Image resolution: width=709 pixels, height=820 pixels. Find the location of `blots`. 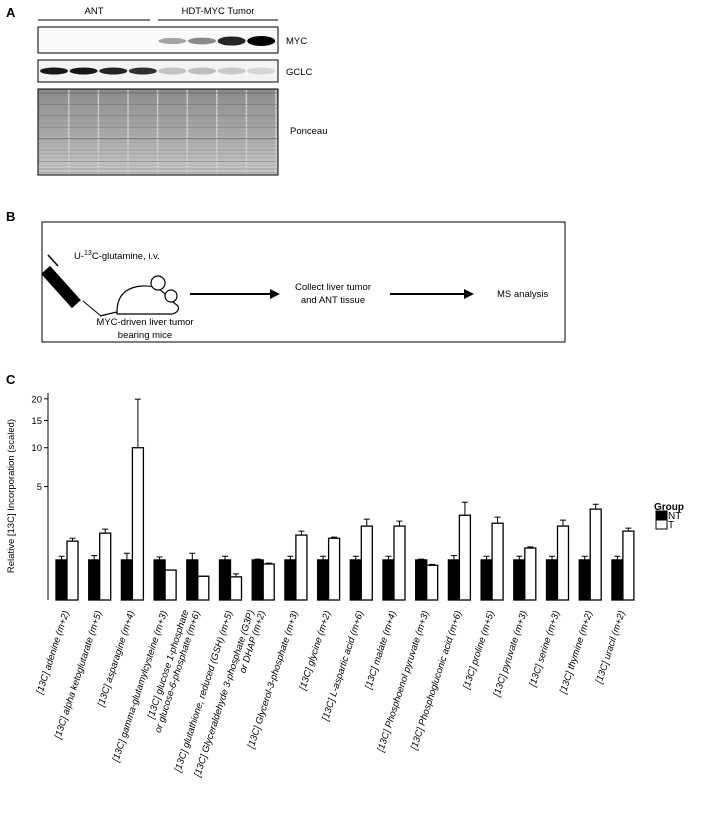

blots is located at coordinates (158, 101).